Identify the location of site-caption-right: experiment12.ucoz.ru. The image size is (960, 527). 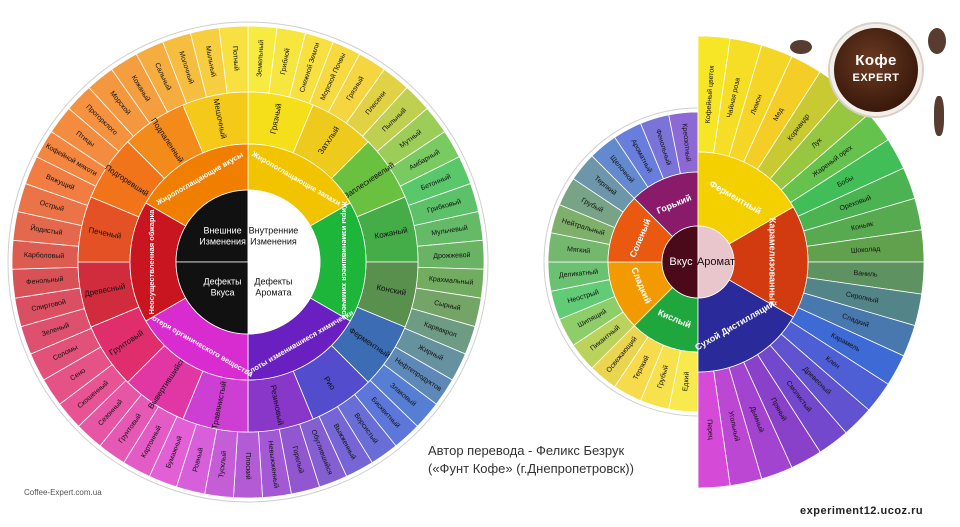
(862, 511).